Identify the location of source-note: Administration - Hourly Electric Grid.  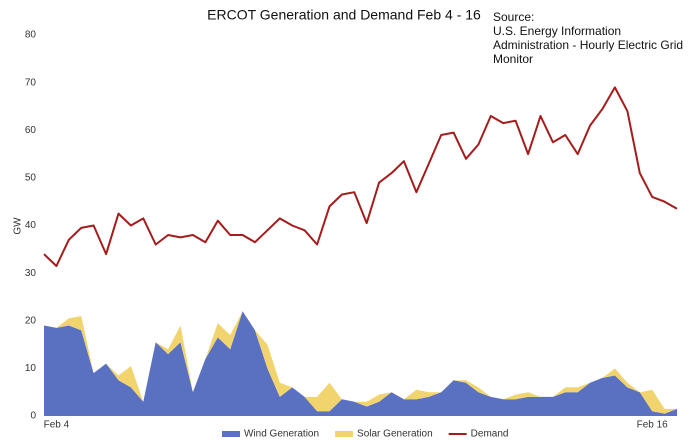
(588, 45).